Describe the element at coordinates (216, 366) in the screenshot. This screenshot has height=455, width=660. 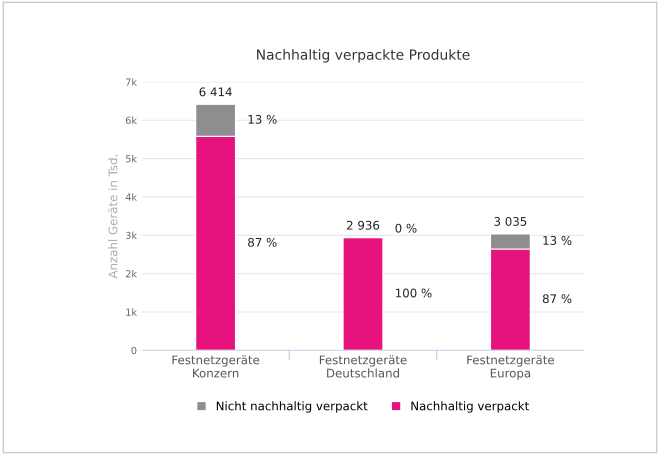
I see `x-tick-label: Festnetzgeräte Konzern` at that location.